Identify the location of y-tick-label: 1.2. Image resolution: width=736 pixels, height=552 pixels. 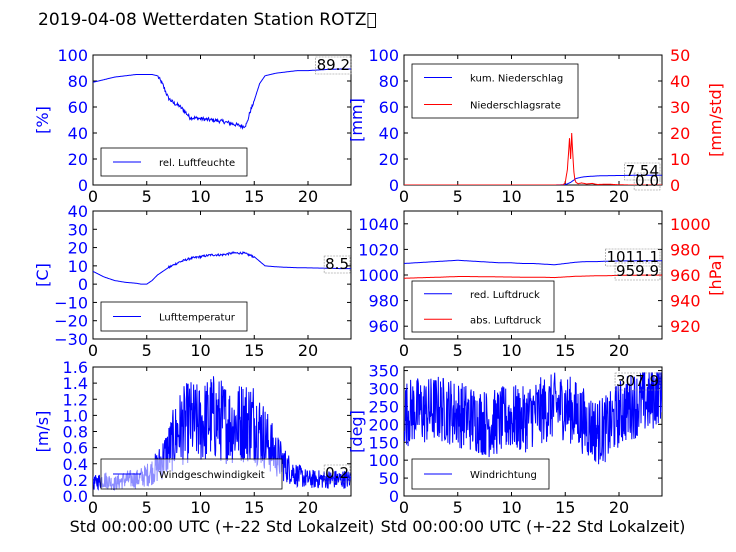
(75, 399).